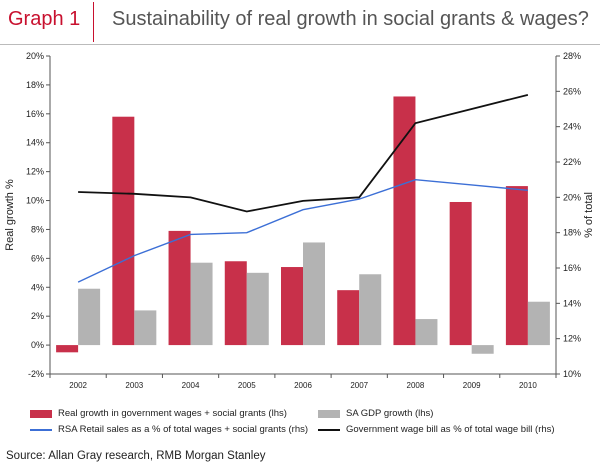 This screenshot has width=600, height=468. Describe the element at coordinates (572, 197) in the screenshot. I see `y-right-tick-label: 20%` at that location.